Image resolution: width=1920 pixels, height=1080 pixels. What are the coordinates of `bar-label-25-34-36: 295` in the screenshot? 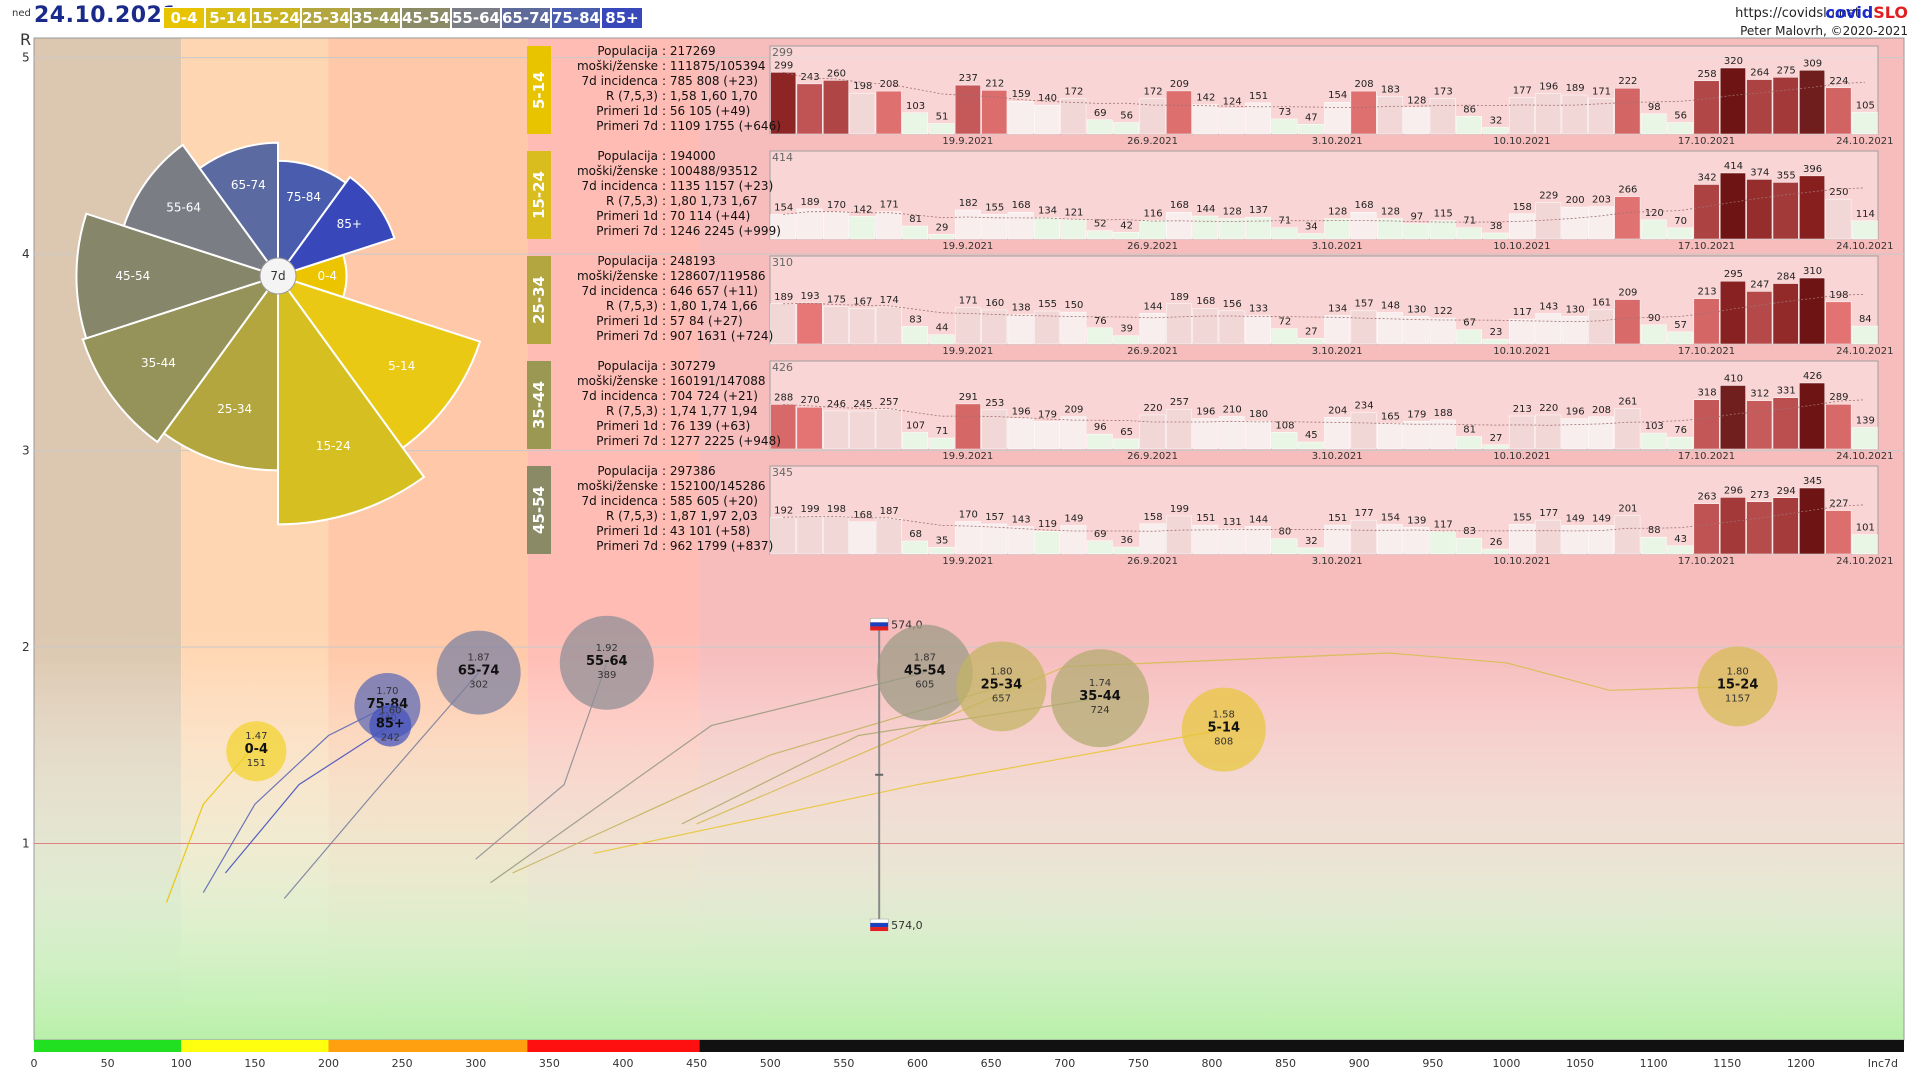 It's located at (1733, 274).